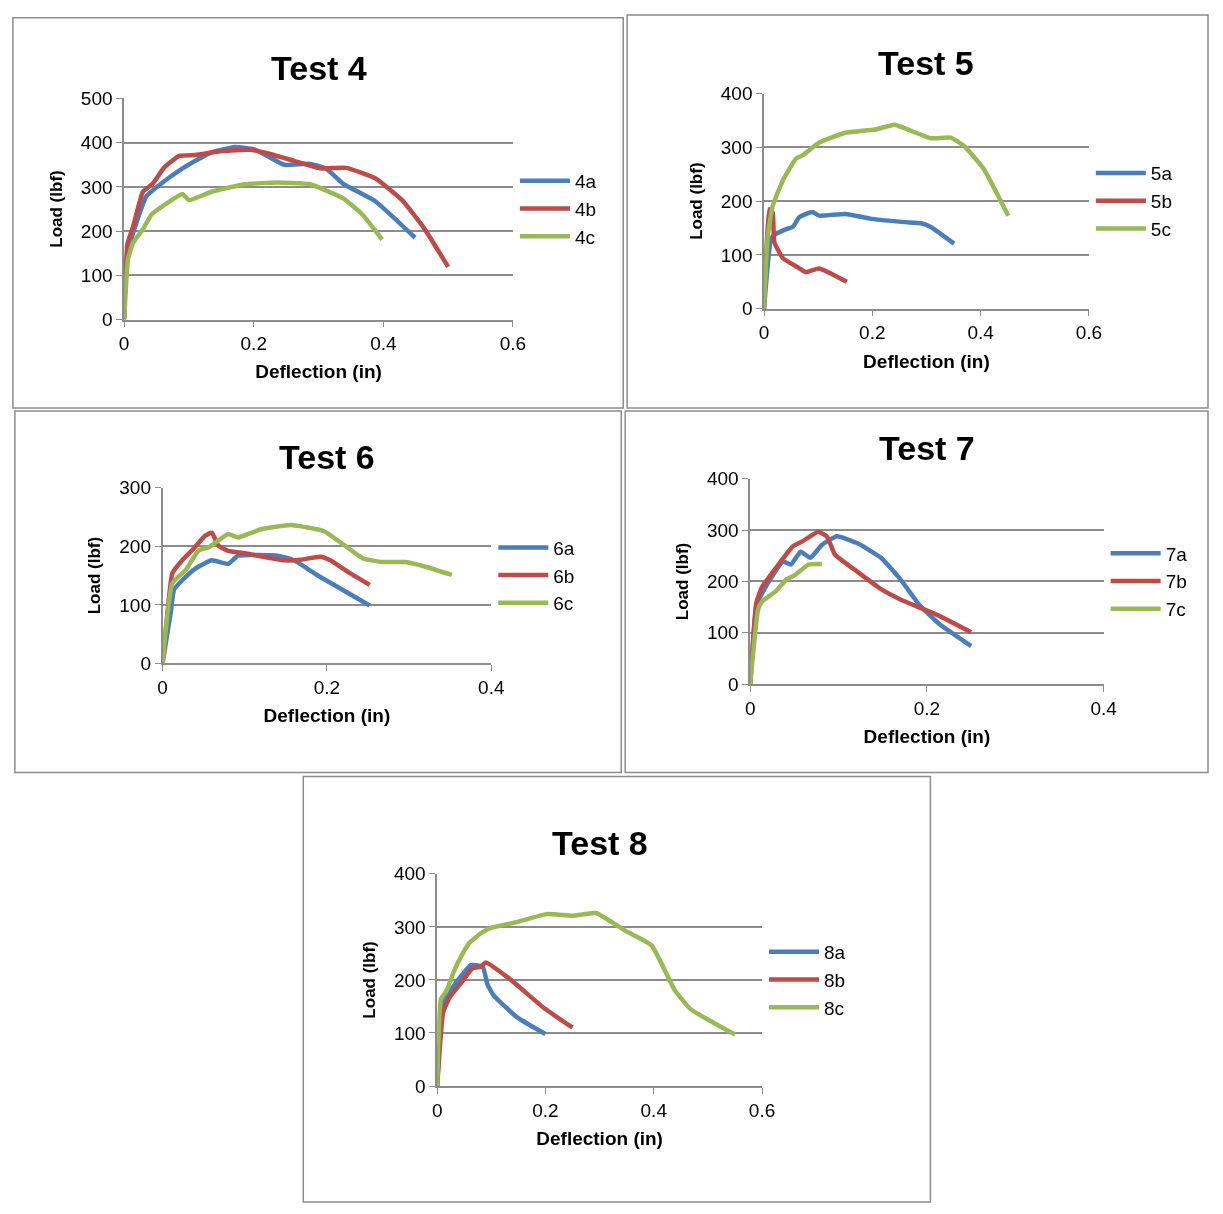 The height and width of the screenshot is (1214, 1223). Describe the element at coordinates (319, 68) in the screenshot. I see `chart-title: Test 4` at that location.